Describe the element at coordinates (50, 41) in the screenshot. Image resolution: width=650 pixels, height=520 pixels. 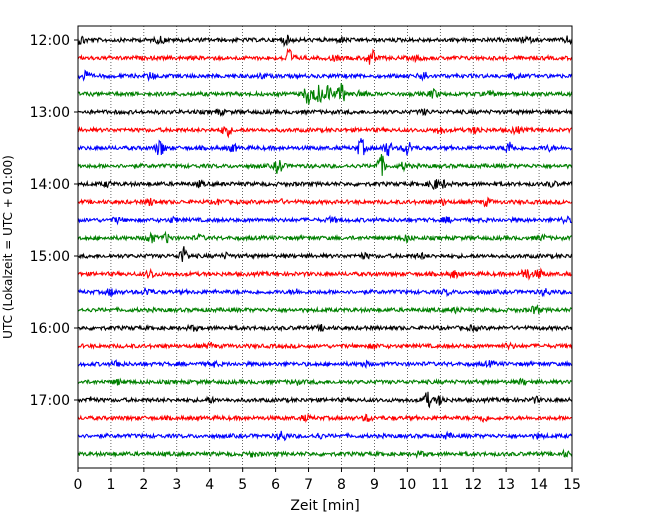
I see `y-tick-label: 12:00` at that location.